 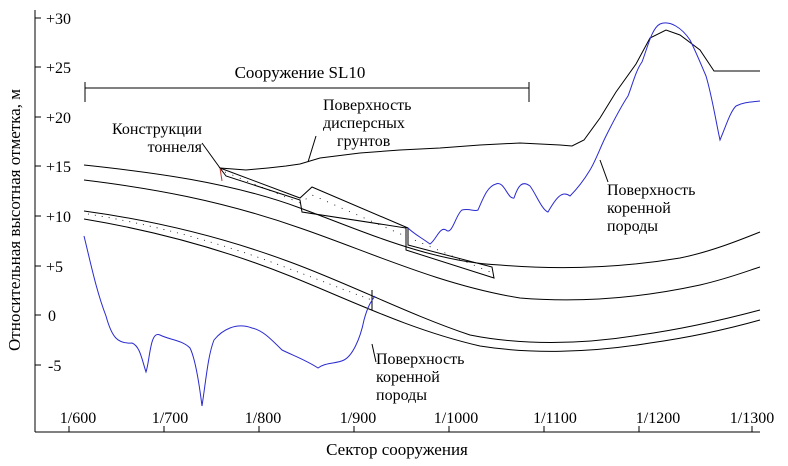 What do you see at coordinates (658, 418) in the screenshot?
I see `x-tick-label: 1/1200` at bounding box center [658, 418].